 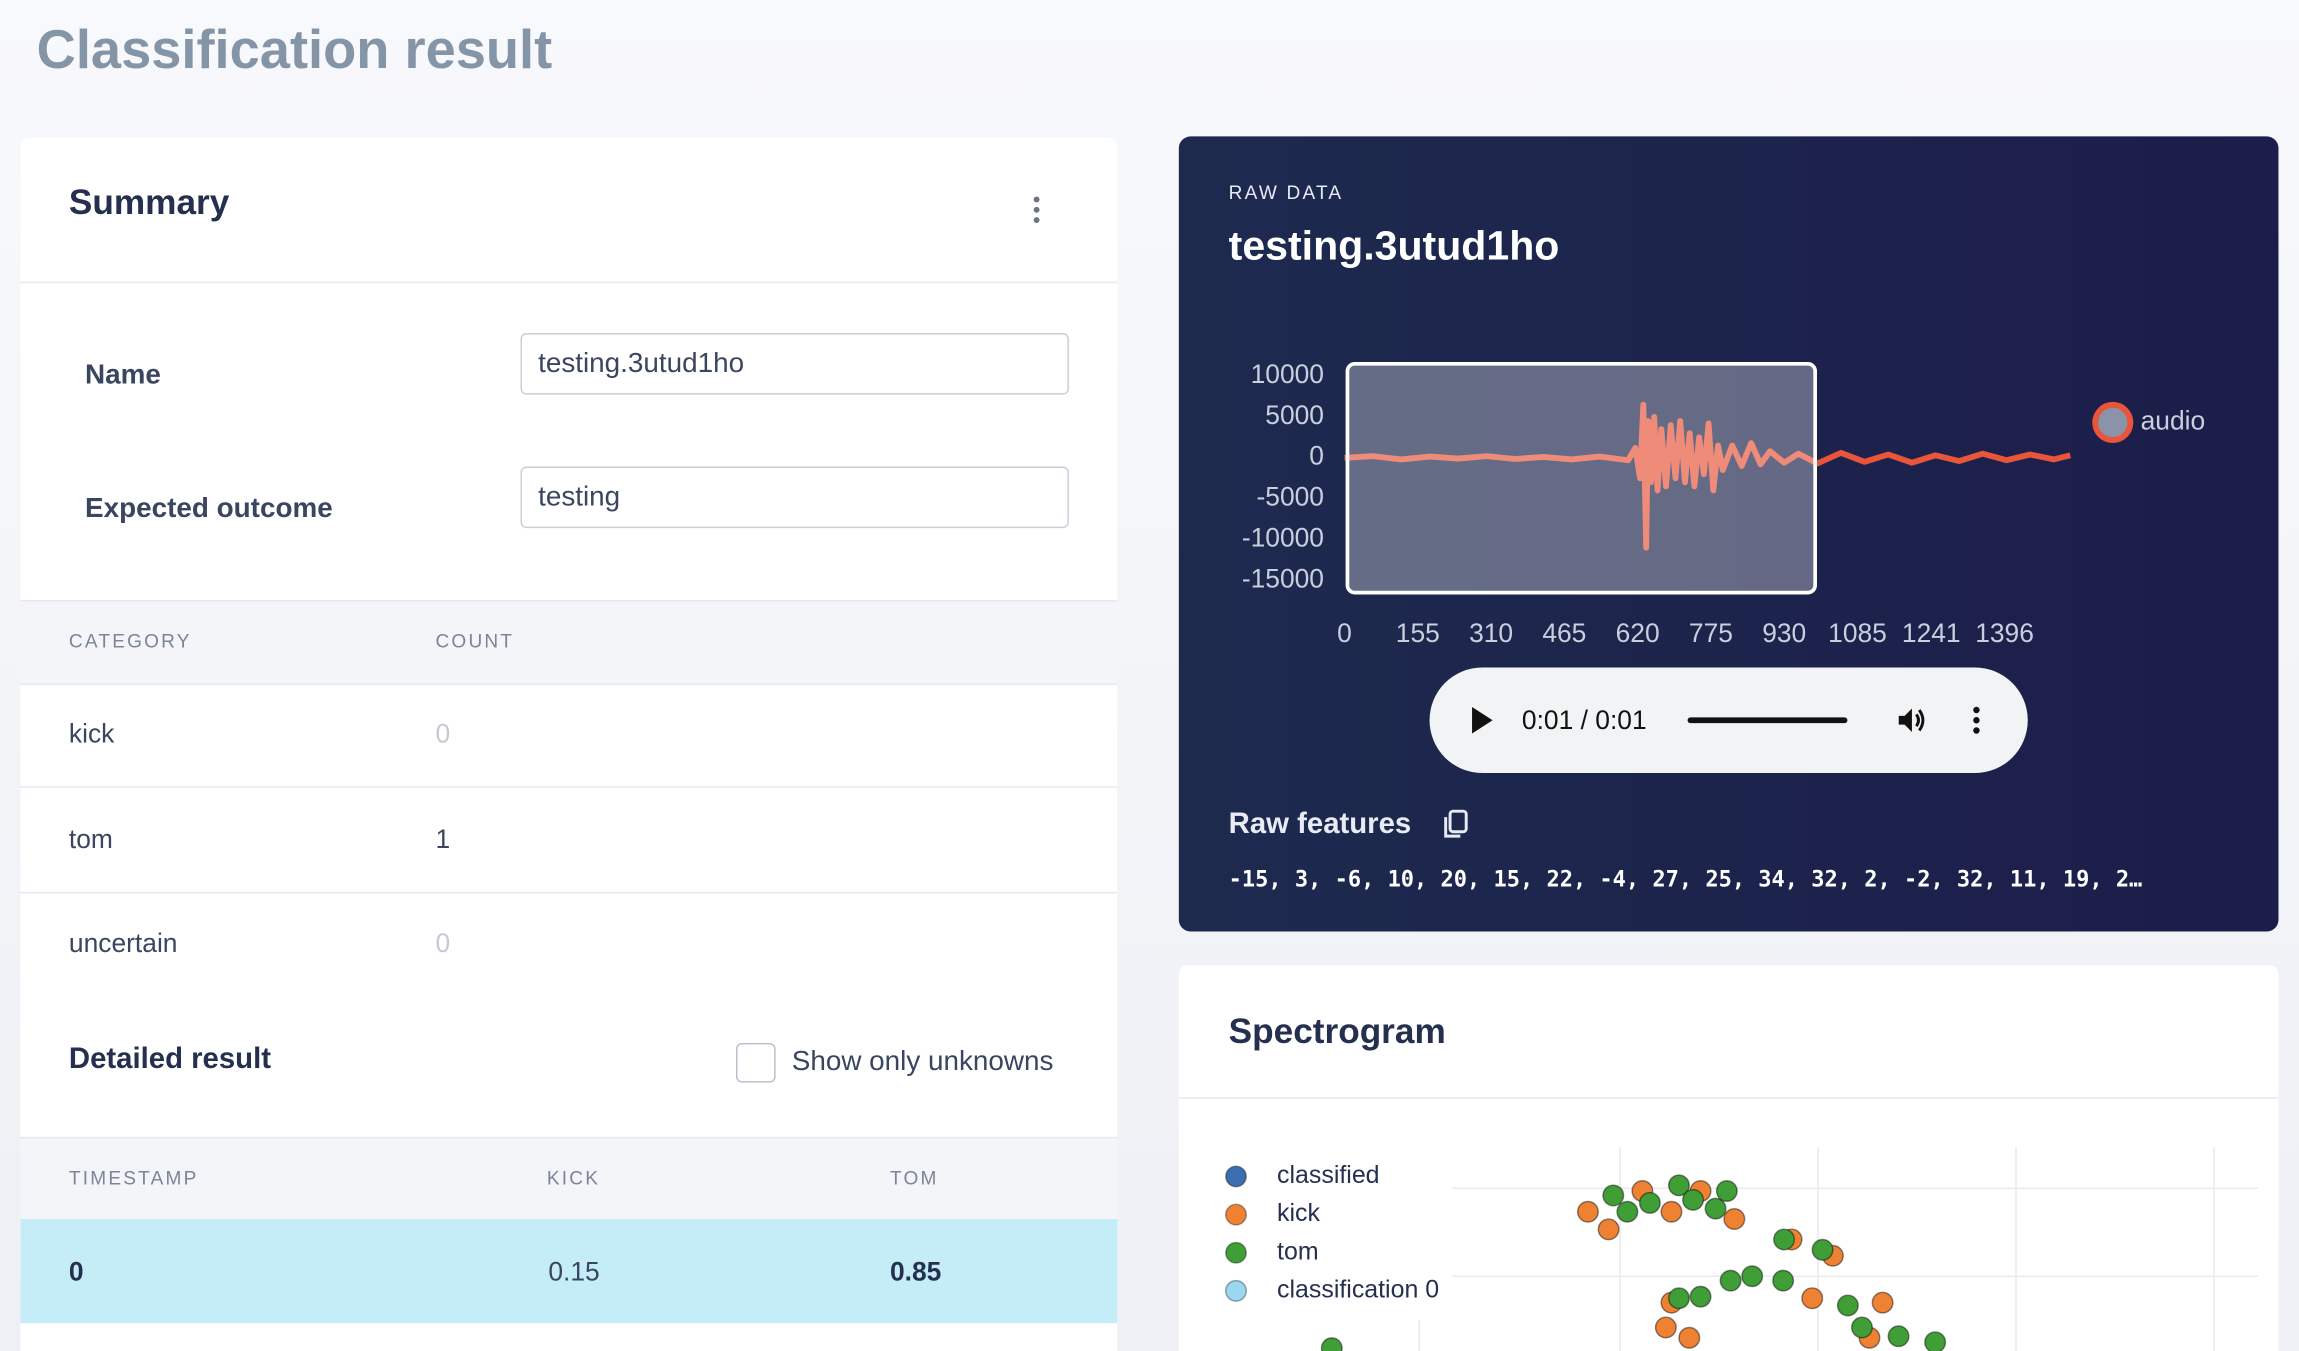 I want to click on card-title: Spectrogram, so click(x=1337, y=1032).